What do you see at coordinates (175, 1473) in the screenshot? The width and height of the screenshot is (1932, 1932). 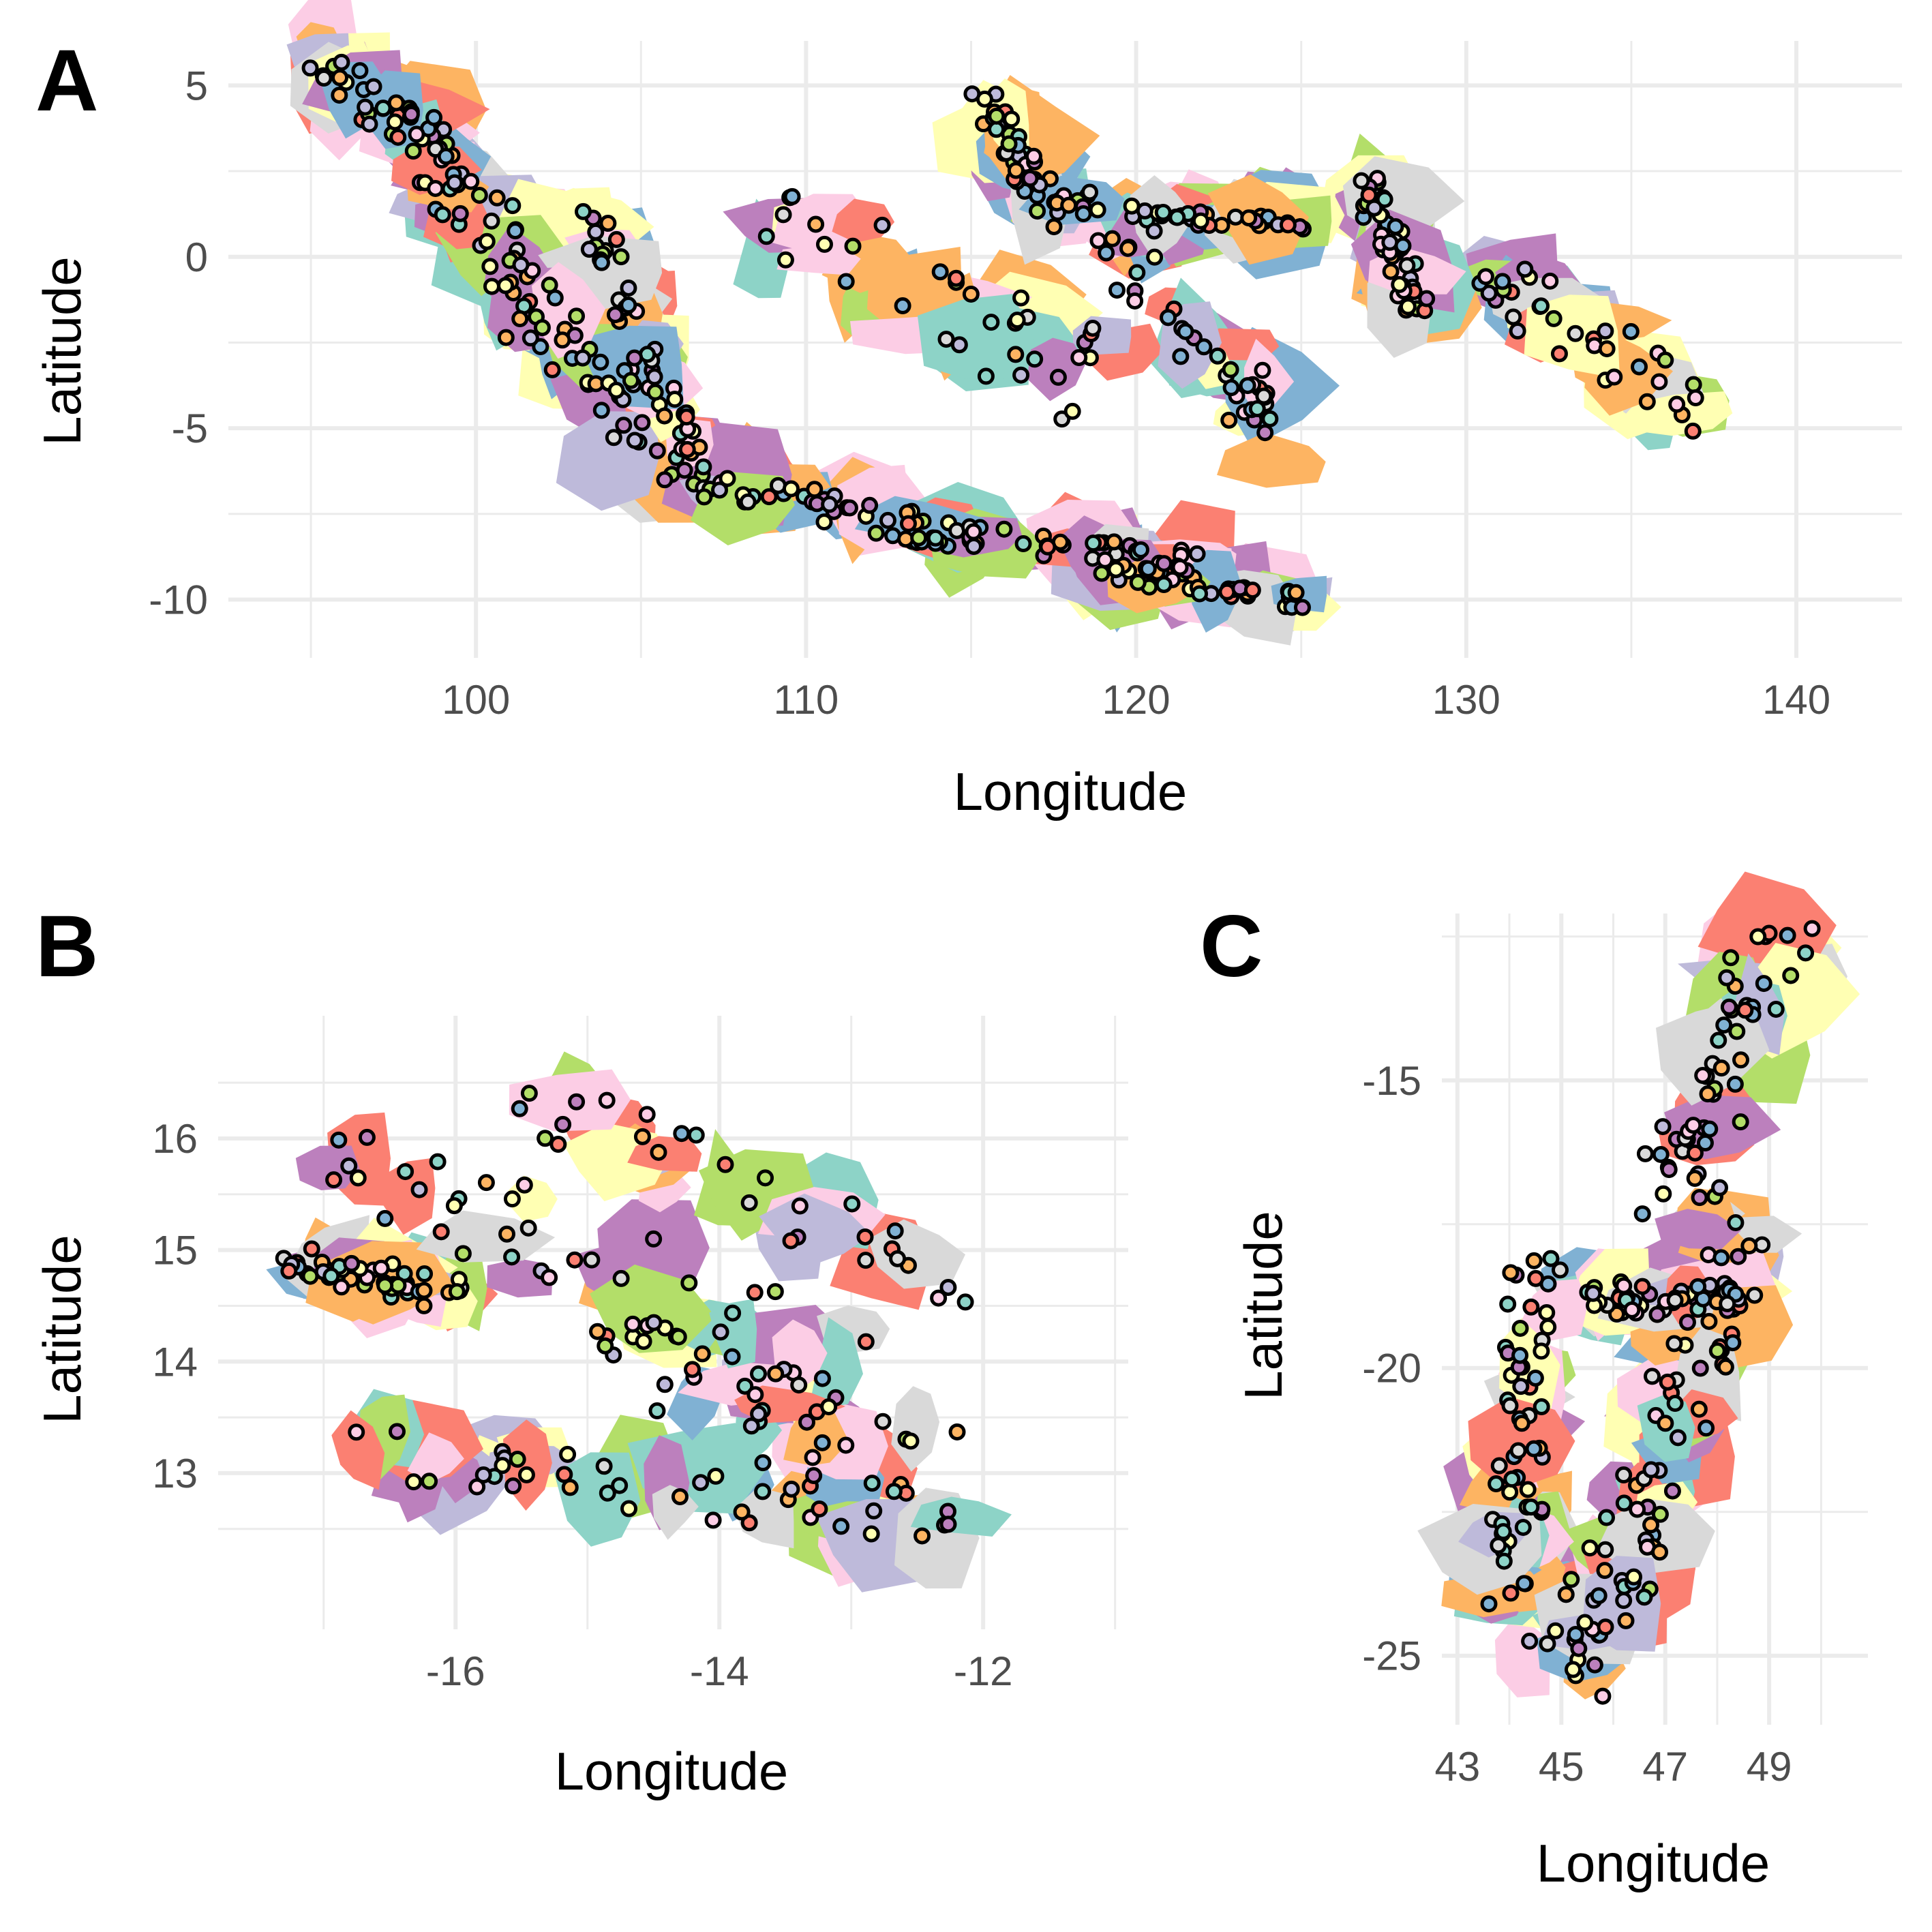 I see `y-tick-label: 13` at bounding box center [175, 1473].